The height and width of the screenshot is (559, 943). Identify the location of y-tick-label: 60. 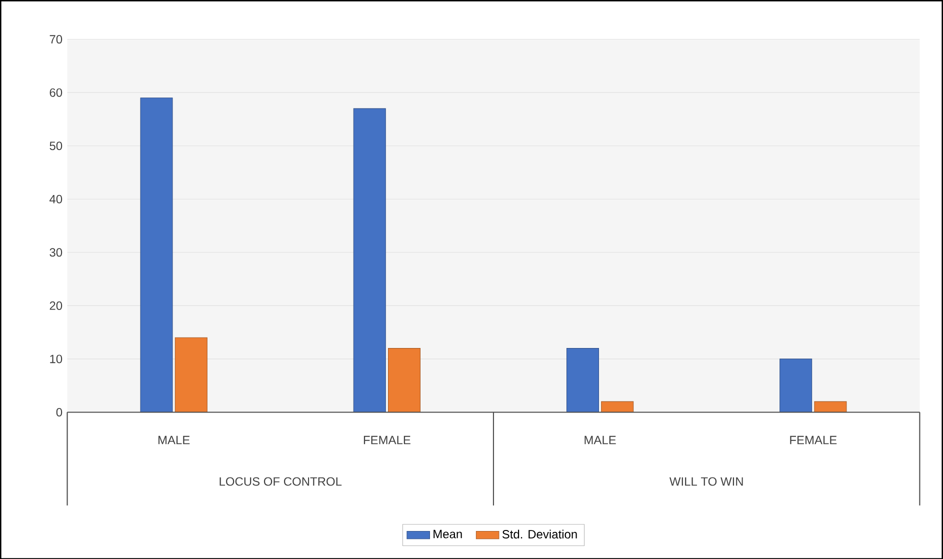
(56, 92).